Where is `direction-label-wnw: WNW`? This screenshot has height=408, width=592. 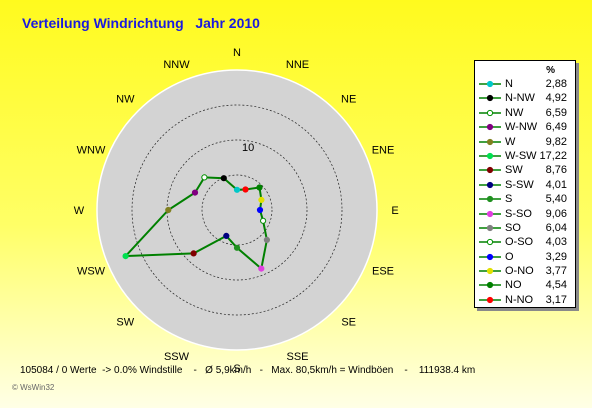 direction-label-wnw: WNW is located at coordinates (91, 151).